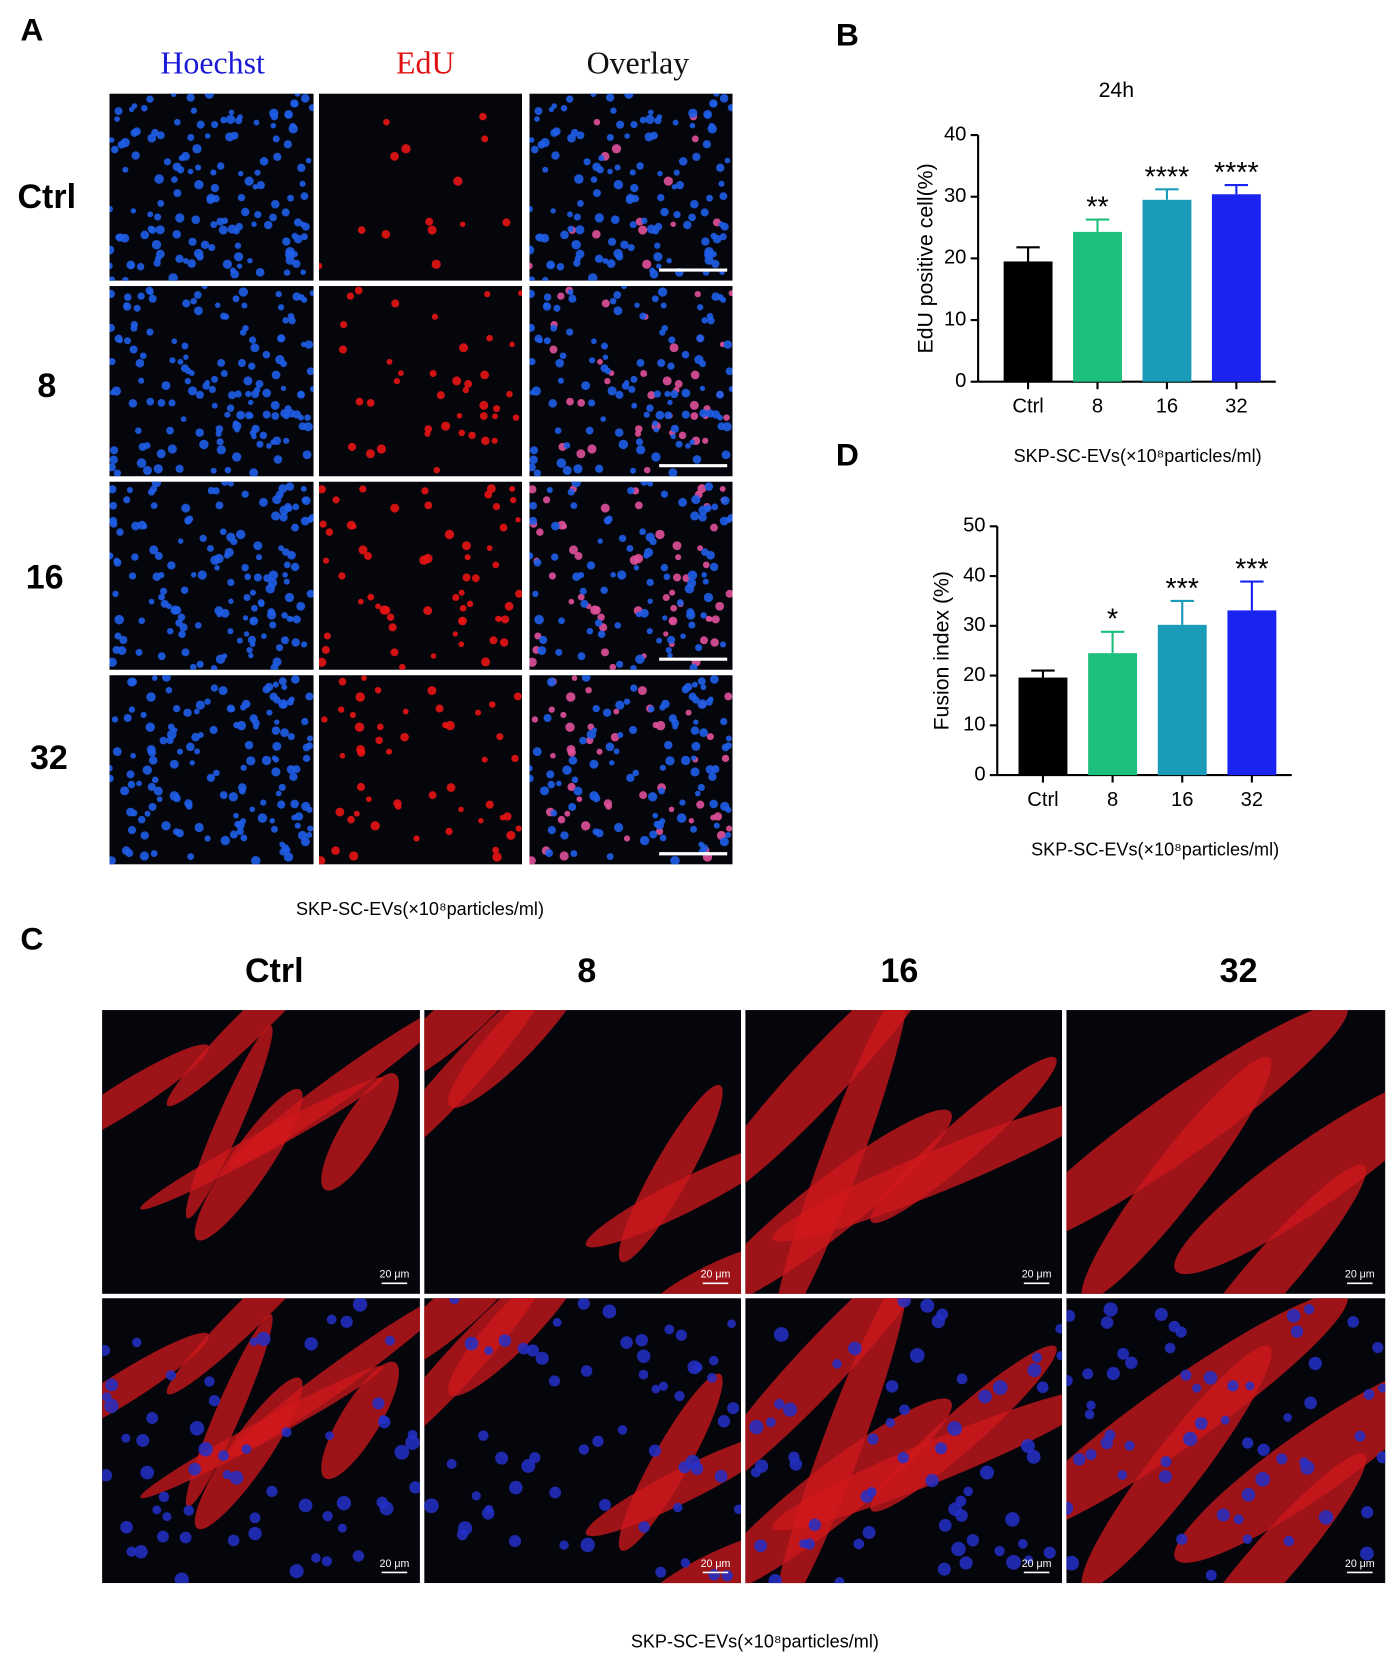 The width and height of the screenshot is (1397, 1665). Describe the element at coordinates (156, 1099) in the screenshot. I see `myotube` at that location.